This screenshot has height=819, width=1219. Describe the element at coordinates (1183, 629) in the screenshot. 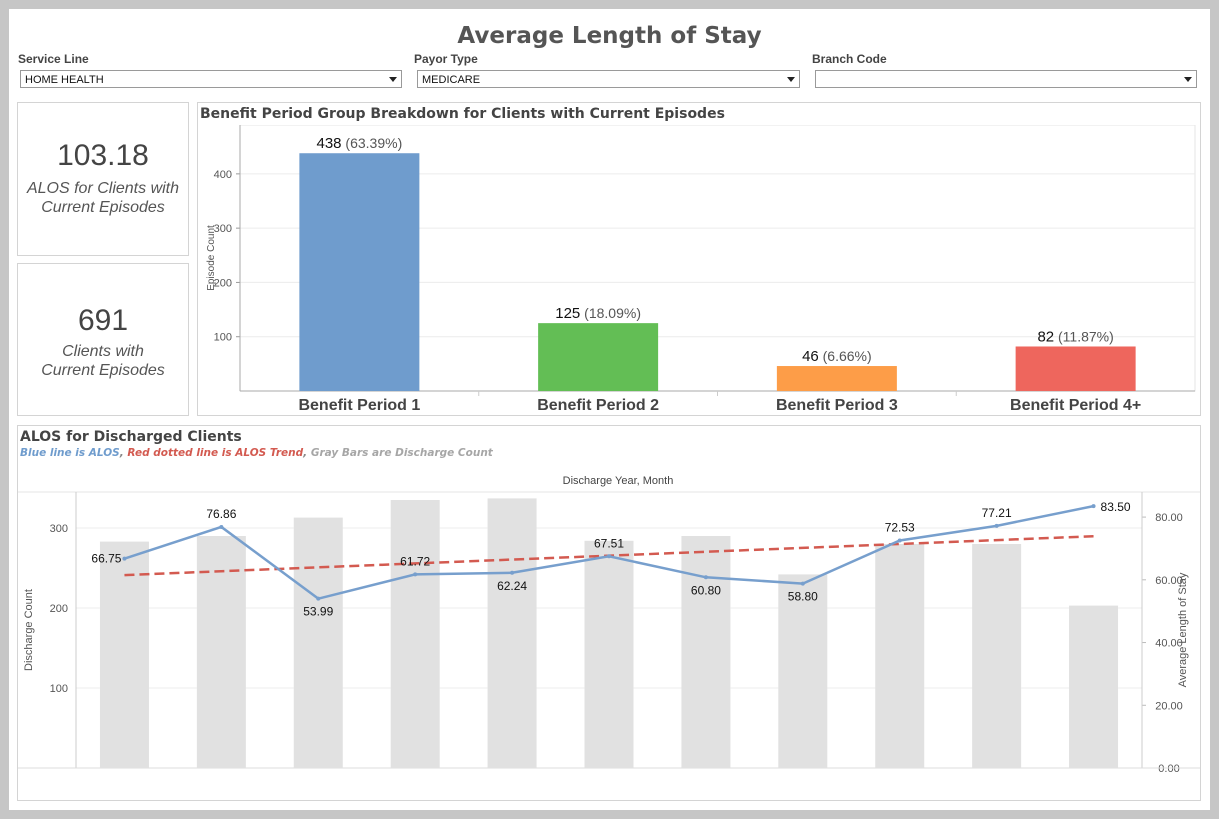

I see `y-right-axis-label: Average Length of Stay` at that location.